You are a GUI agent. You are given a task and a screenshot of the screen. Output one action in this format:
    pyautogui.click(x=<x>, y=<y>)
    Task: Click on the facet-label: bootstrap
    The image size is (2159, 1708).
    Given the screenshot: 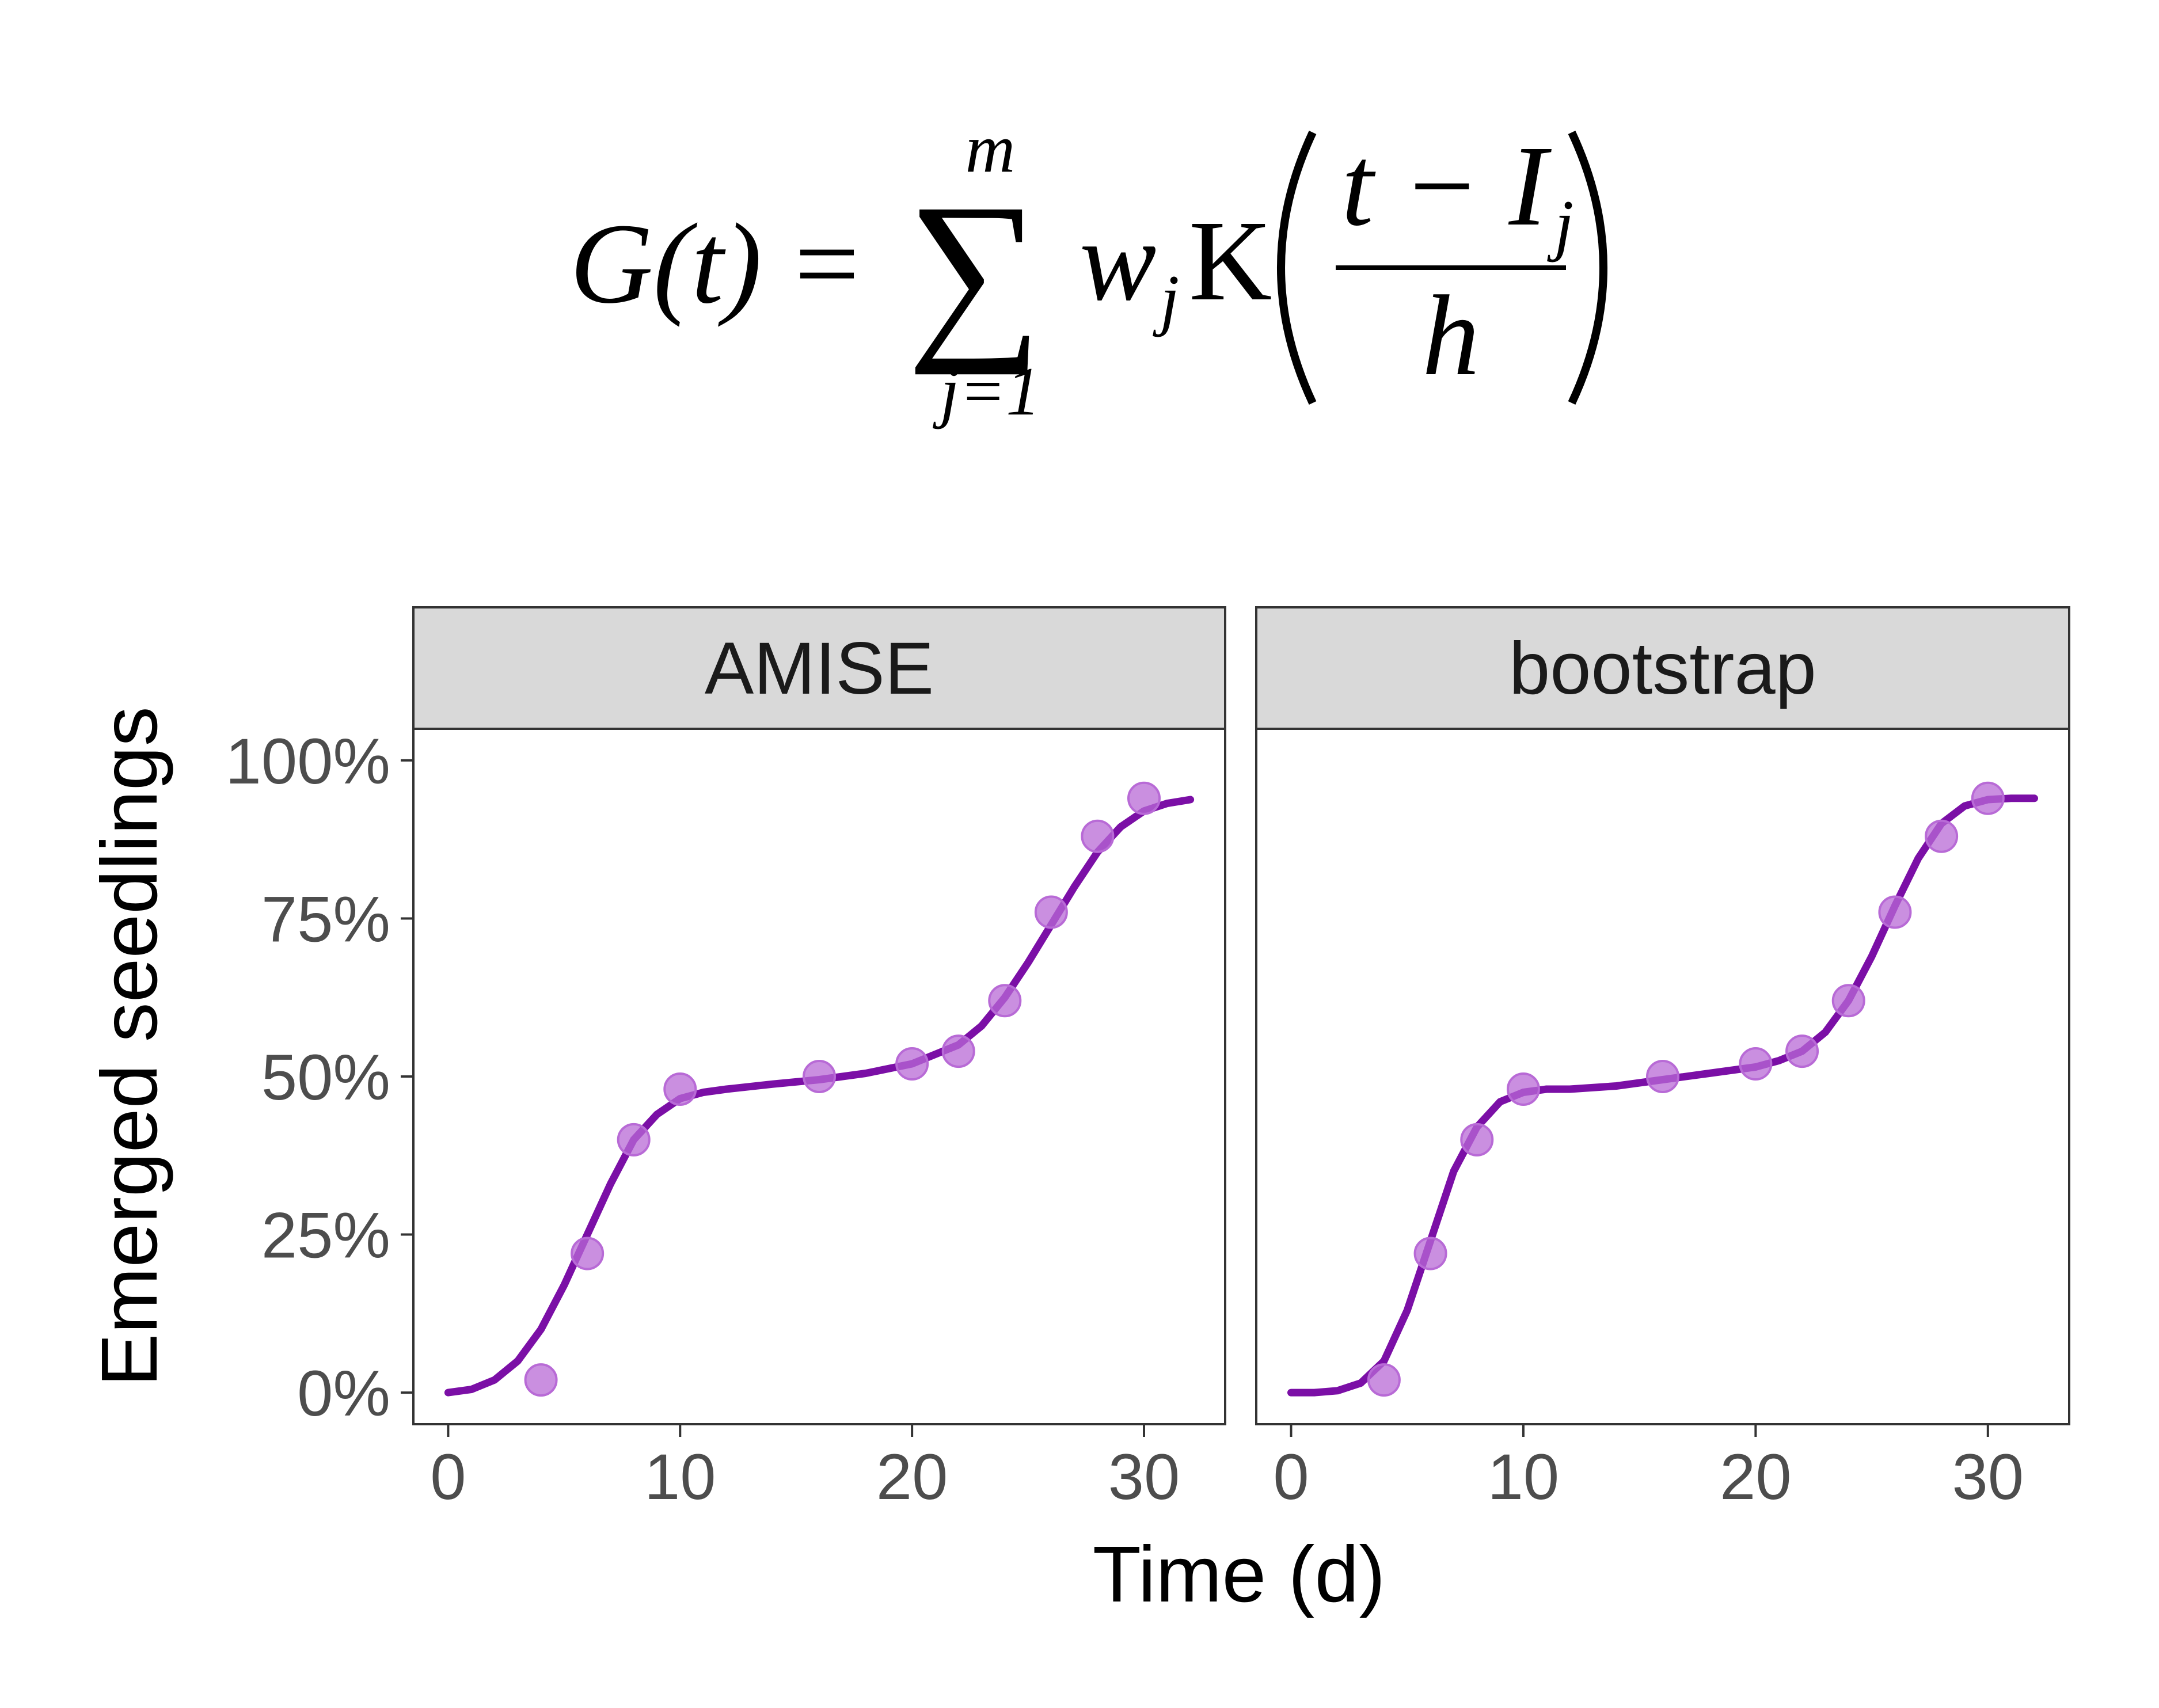 What is the action you would take?
    pyautogui.click(x=1662, y=668)
    